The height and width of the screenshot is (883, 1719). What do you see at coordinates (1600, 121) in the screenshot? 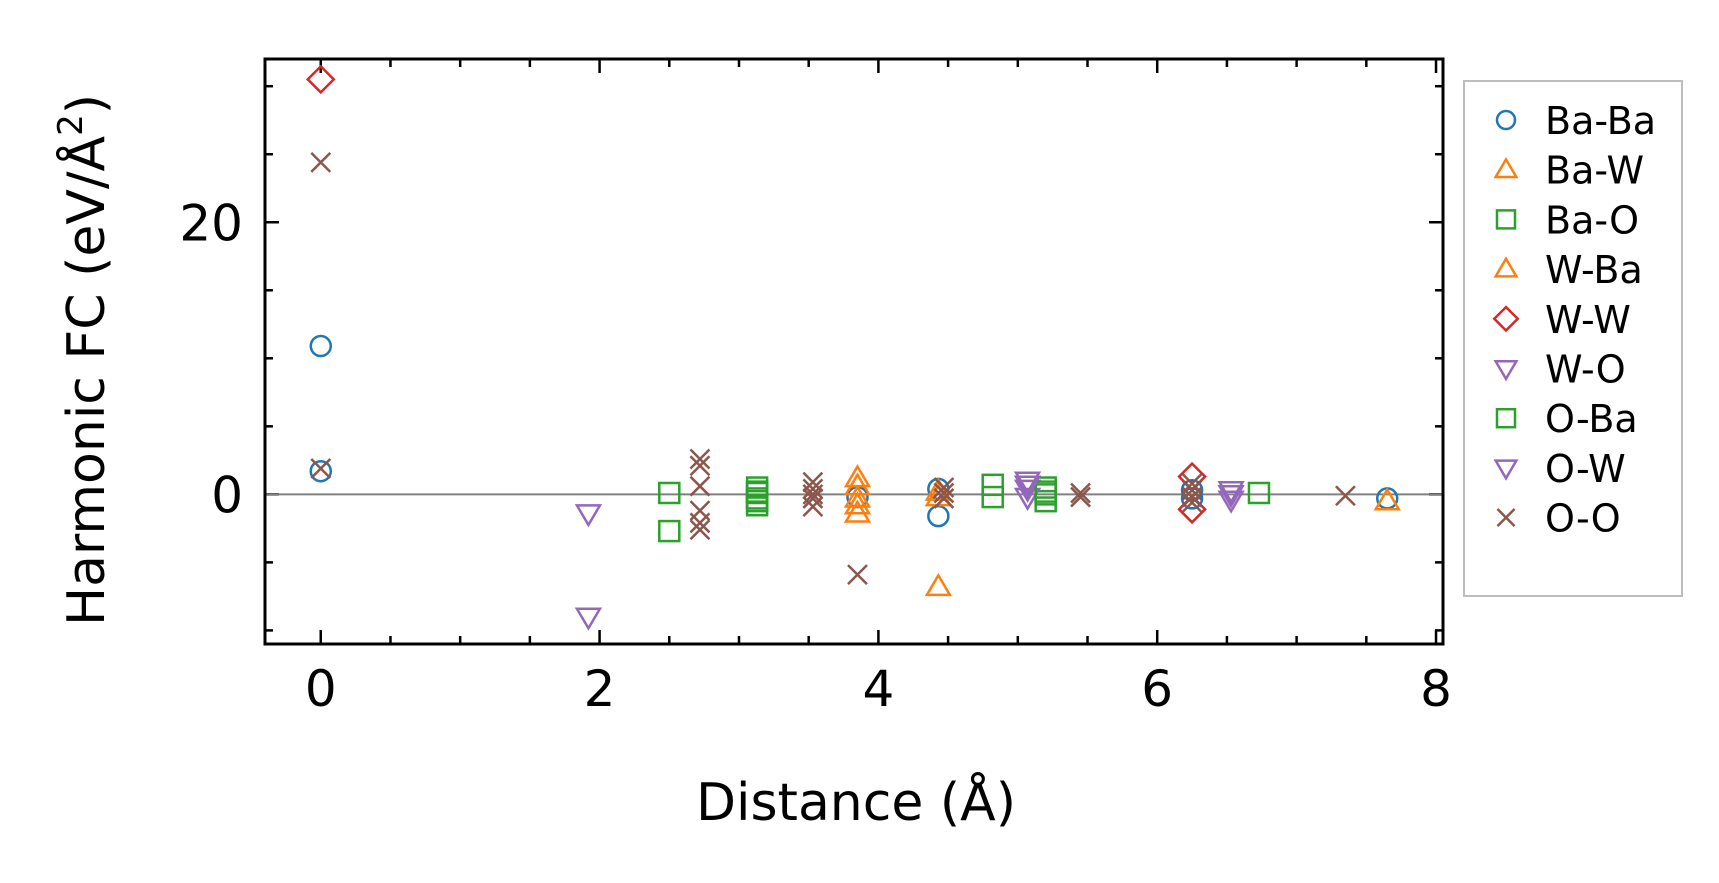
I see `legend-label: Ba-Ba` at bounding box center [1600, 121].